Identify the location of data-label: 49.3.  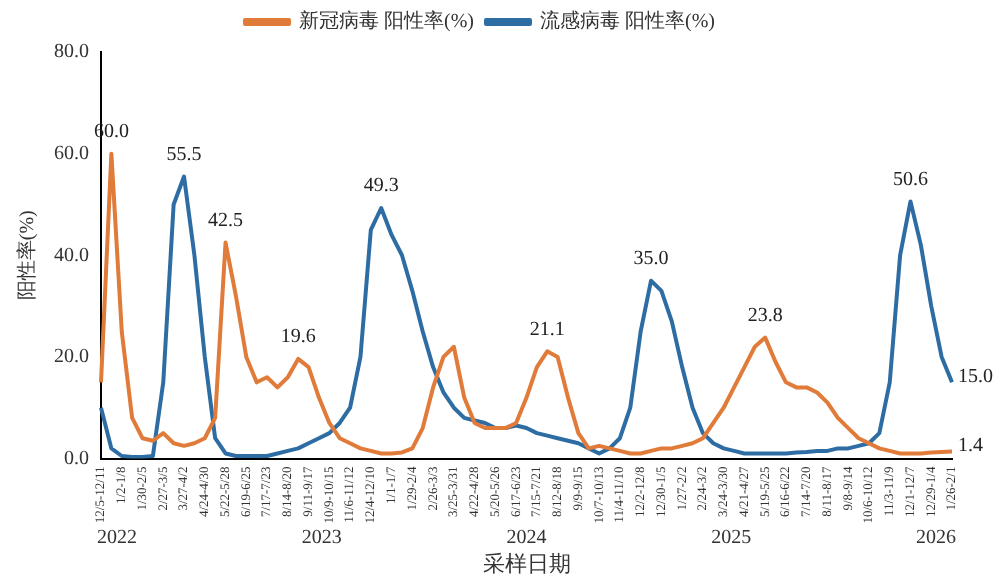
(381, 186).